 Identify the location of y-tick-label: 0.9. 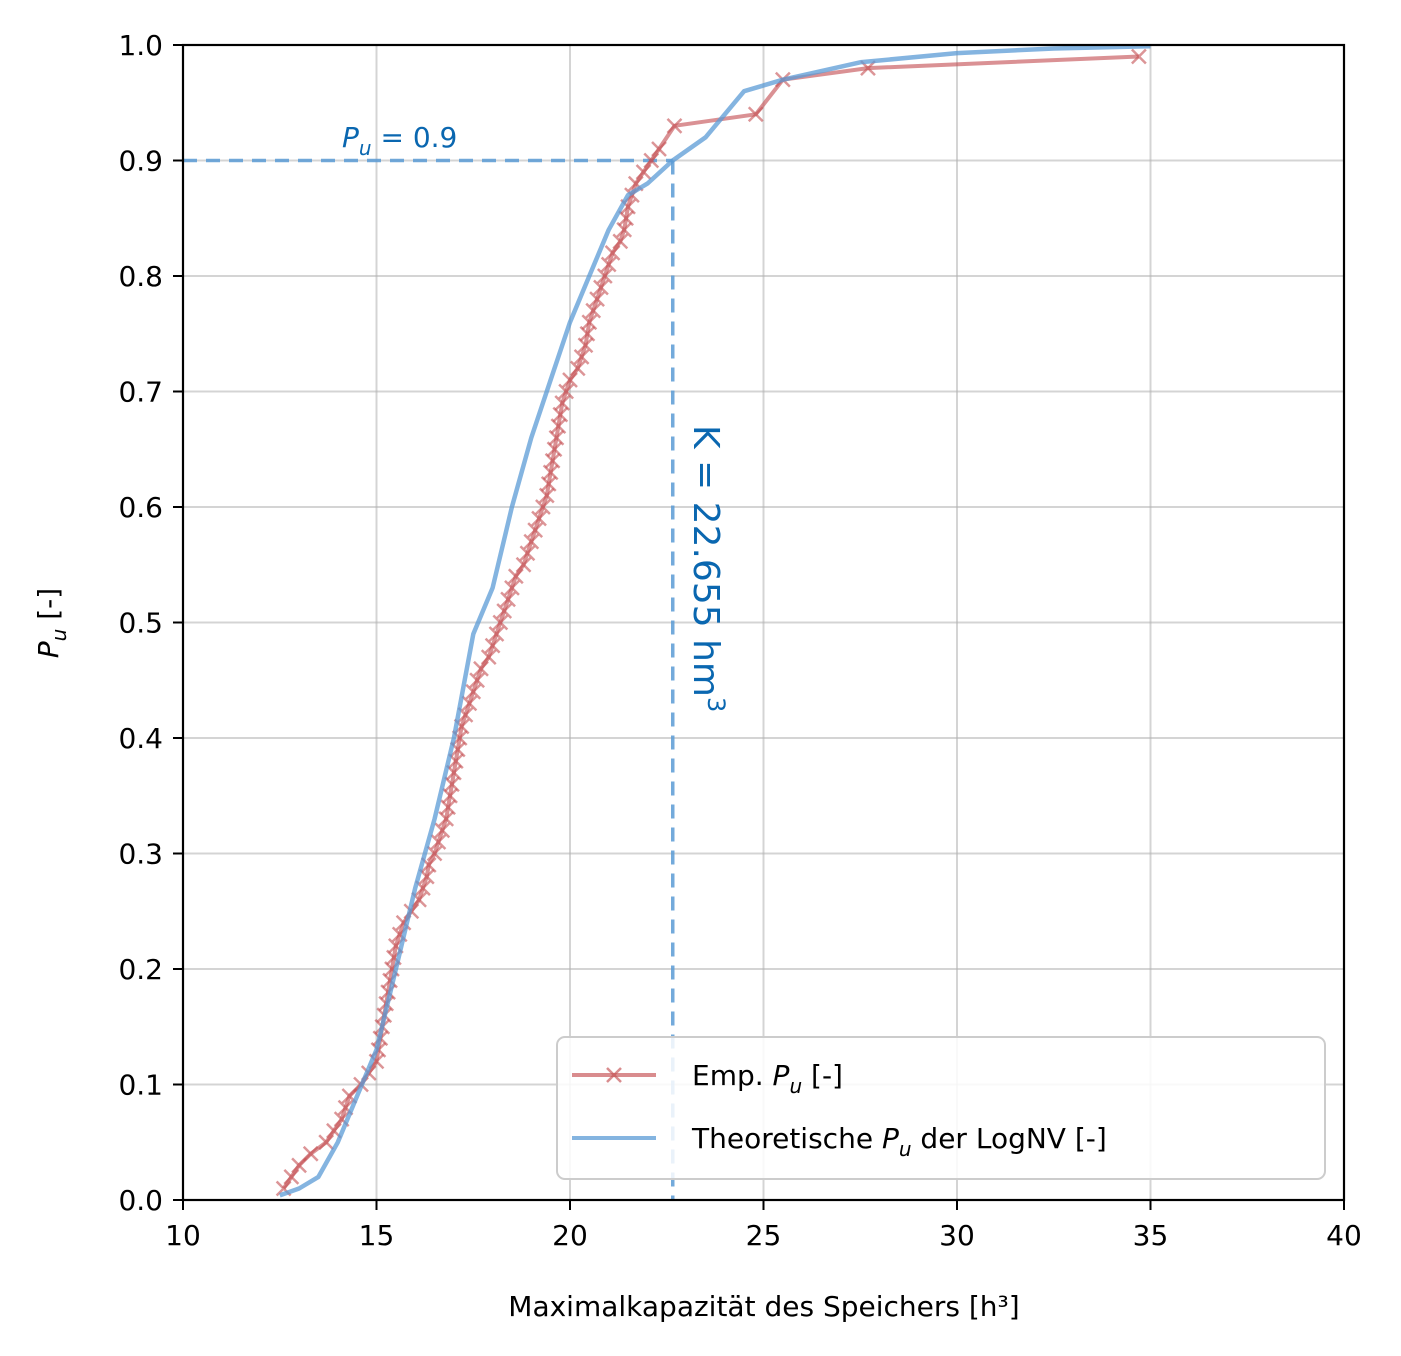
(140, 161).